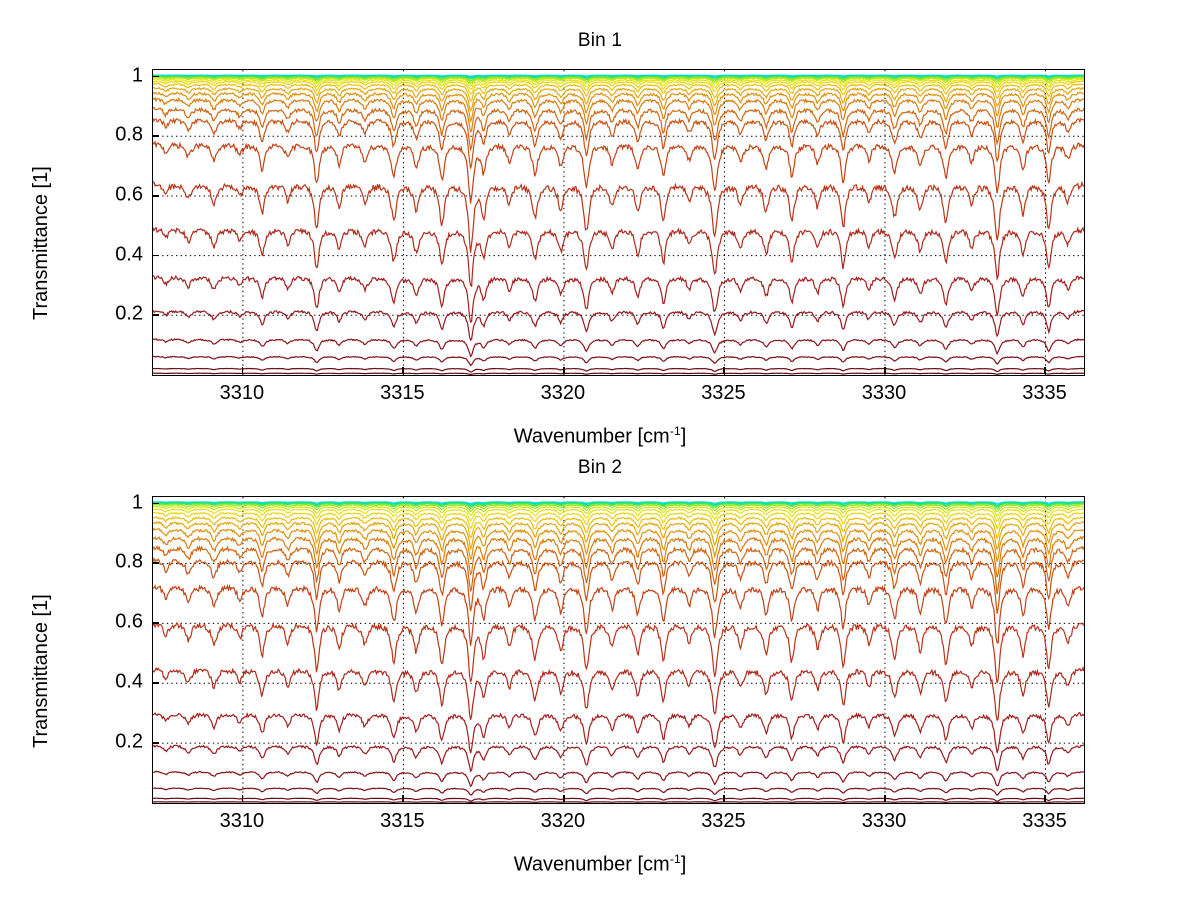 The width and height of the screenshot is (1200, 901). I want to click on subplot-title: Bin 2, so click(600, 467).